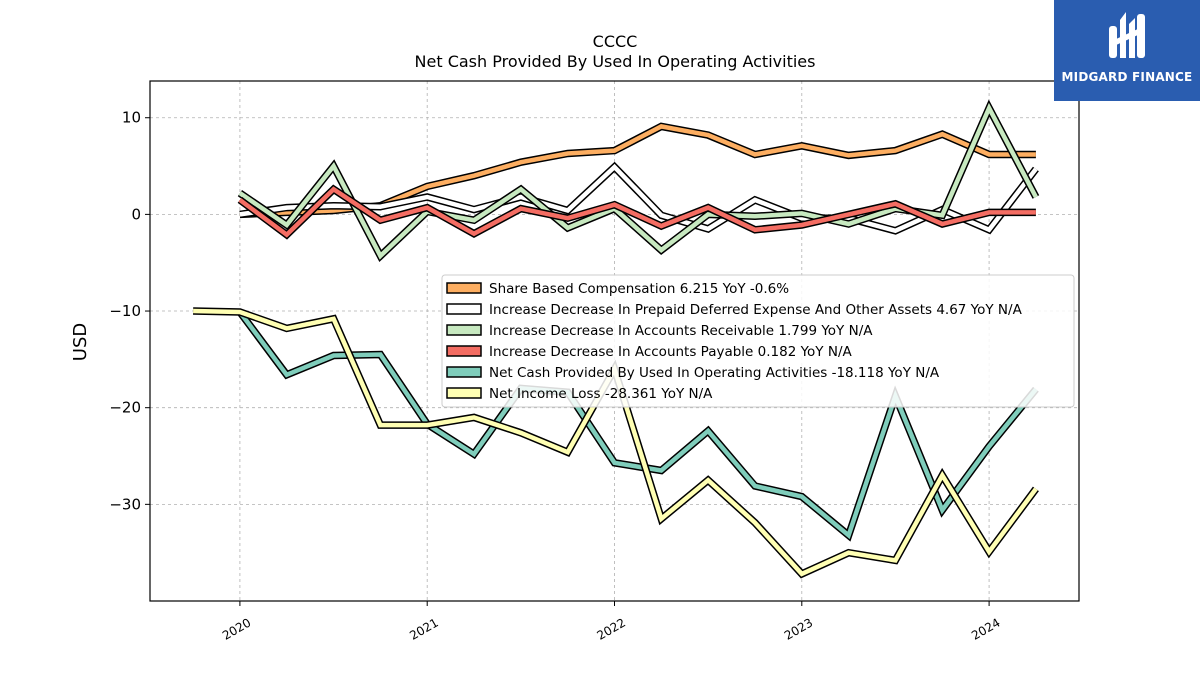 This screenshot has width=1200, height=675. I want to click on x-tick-label: 2024, so click(985, 628).